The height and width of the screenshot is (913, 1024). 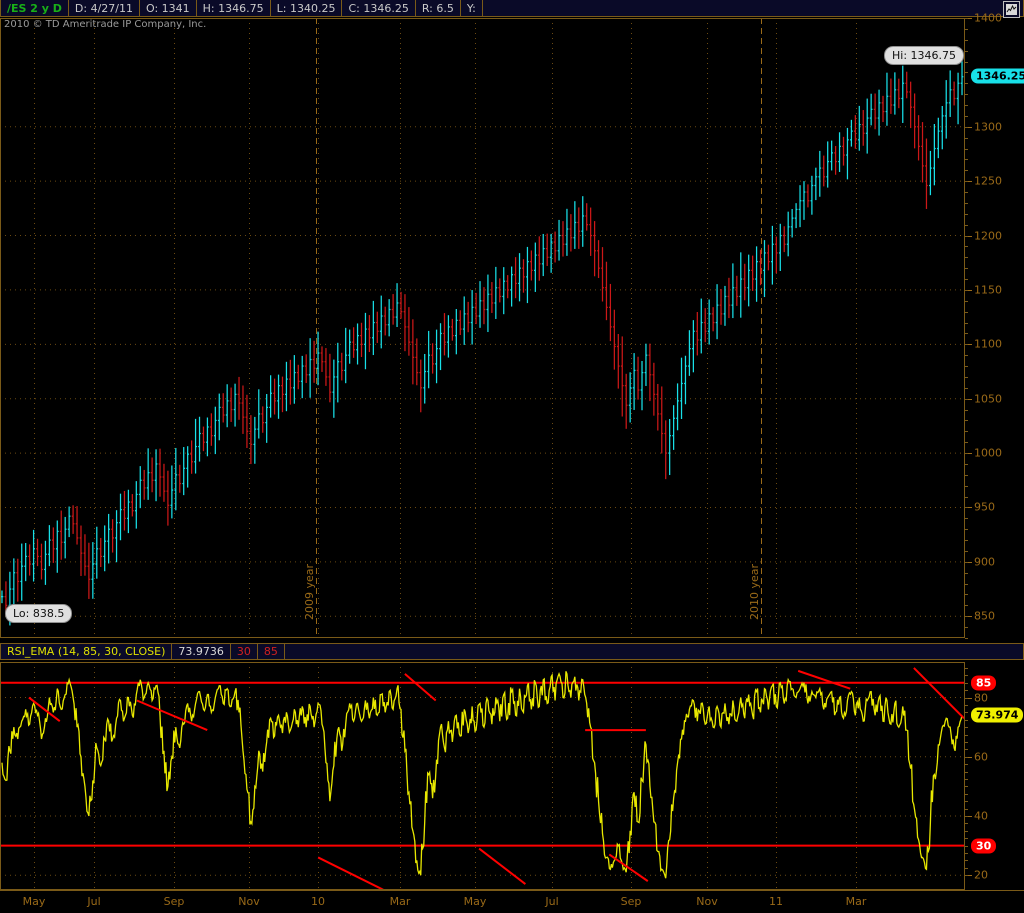 I want to click on price-tick-label: 1150, so click(x=988, y=290).